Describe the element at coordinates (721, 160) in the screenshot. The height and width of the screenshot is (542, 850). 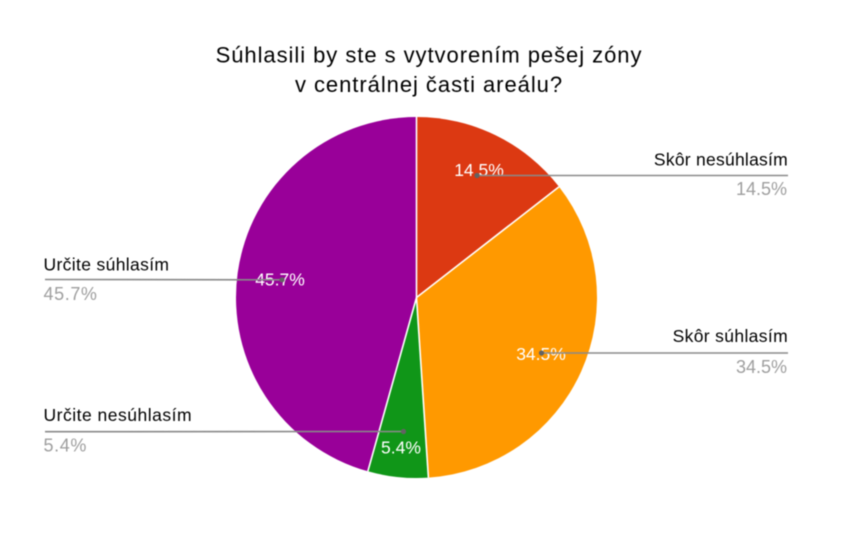
I see `svg-text: Skôr nesúhlasím` at that location.